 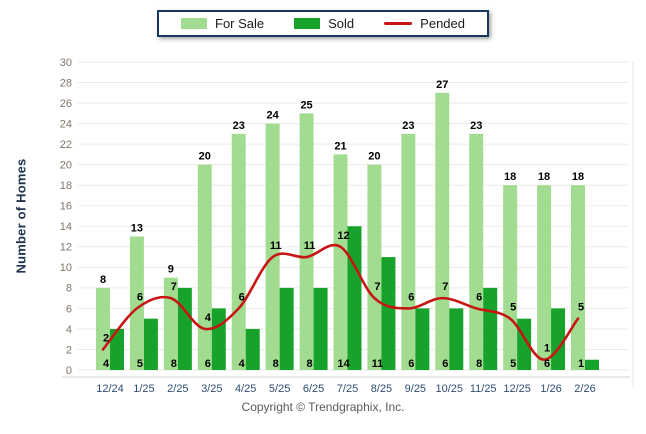 What do you see at coordinates (194, 23) in the screenshot?
I see `for-sale-swatch` at bounding box center [194, 23].